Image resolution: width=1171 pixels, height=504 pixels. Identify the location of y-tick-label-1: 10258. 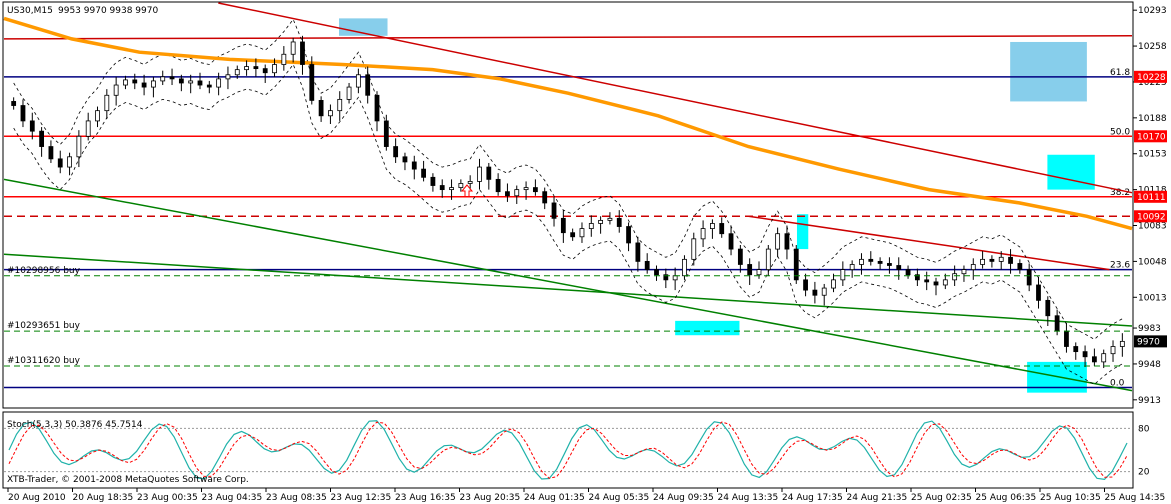
(1152, 47).